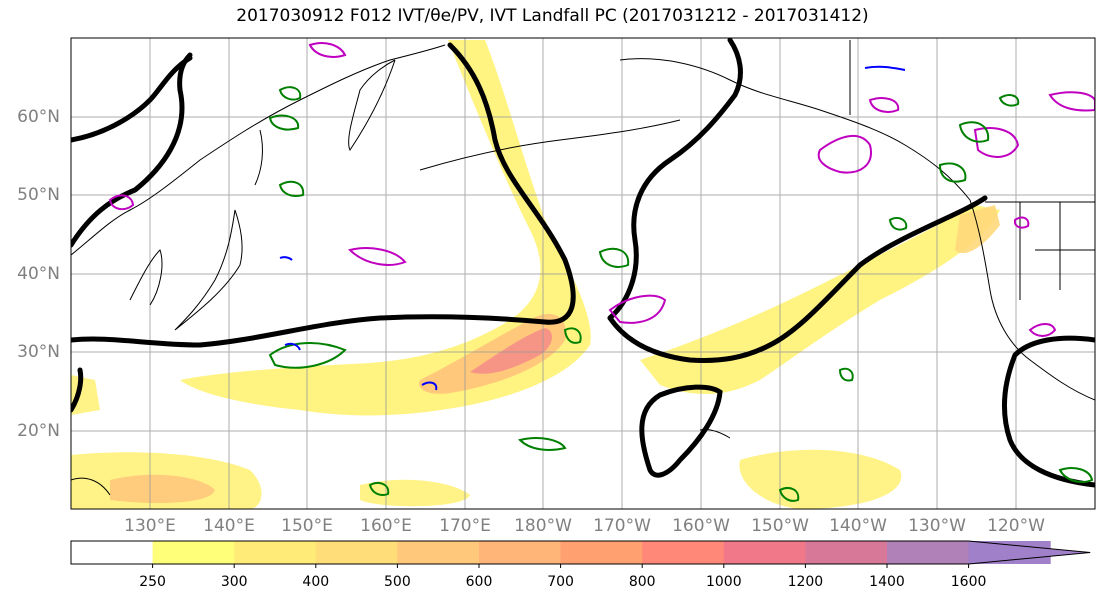 The width and height of the screenshot is (1105, 603). I want to click on colorbar, so click(580, 554).